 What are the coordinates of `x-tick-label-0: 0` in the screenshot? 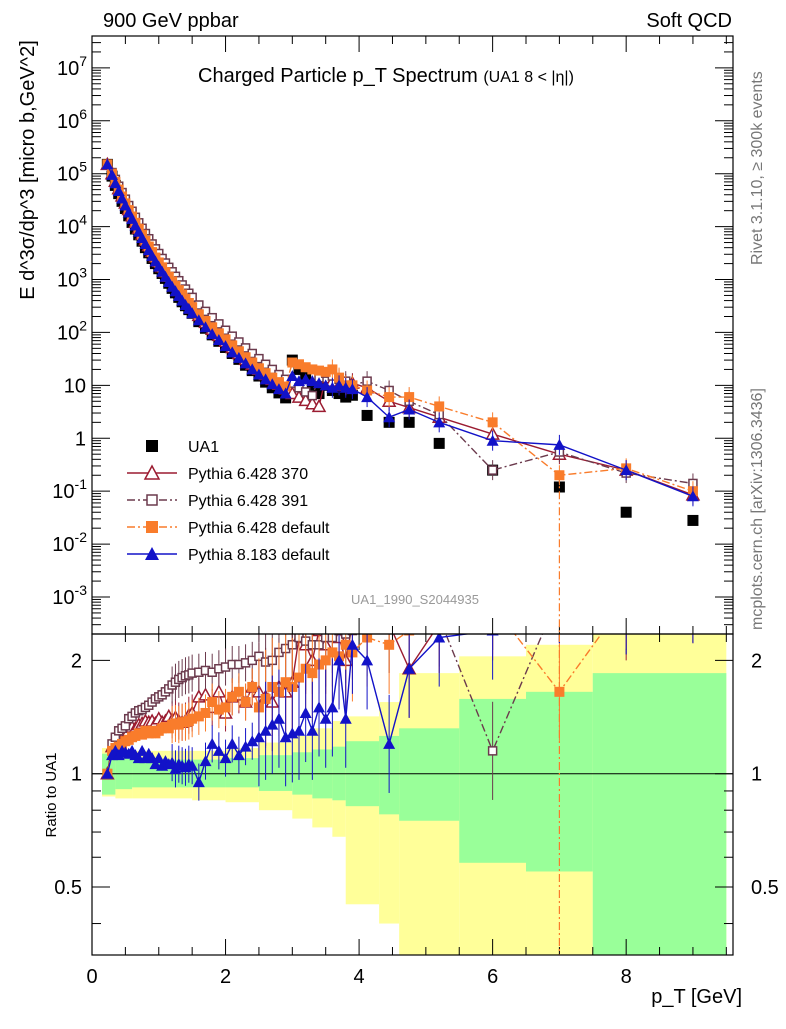 It's located at (91, 977).